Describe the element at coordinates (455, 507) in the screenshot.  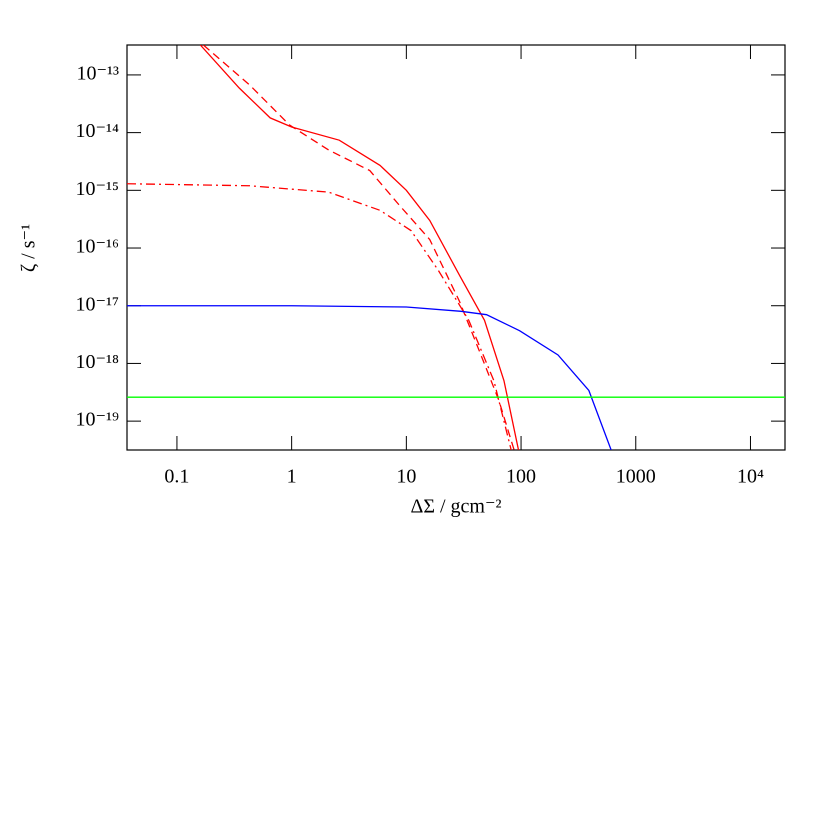
I see `x-axis-label: ΔΣ / gcm⁻²` at that location.